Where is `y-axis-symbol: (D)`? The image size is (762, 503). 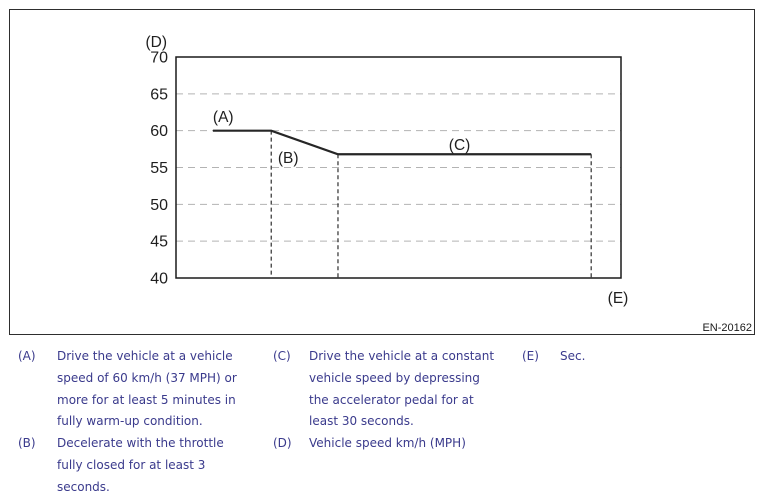 y-axis-symbol: (D) is located at coordinates (156, 42).